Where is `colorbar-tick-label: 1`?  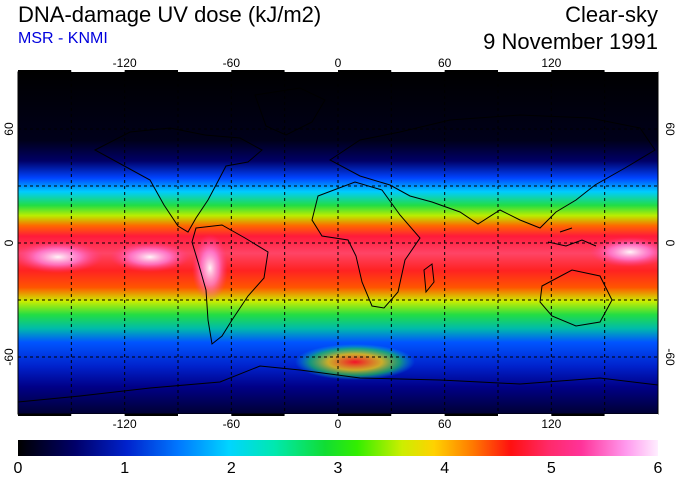
colorbar-tick-label: 1 is located at coordinates (125, 468).